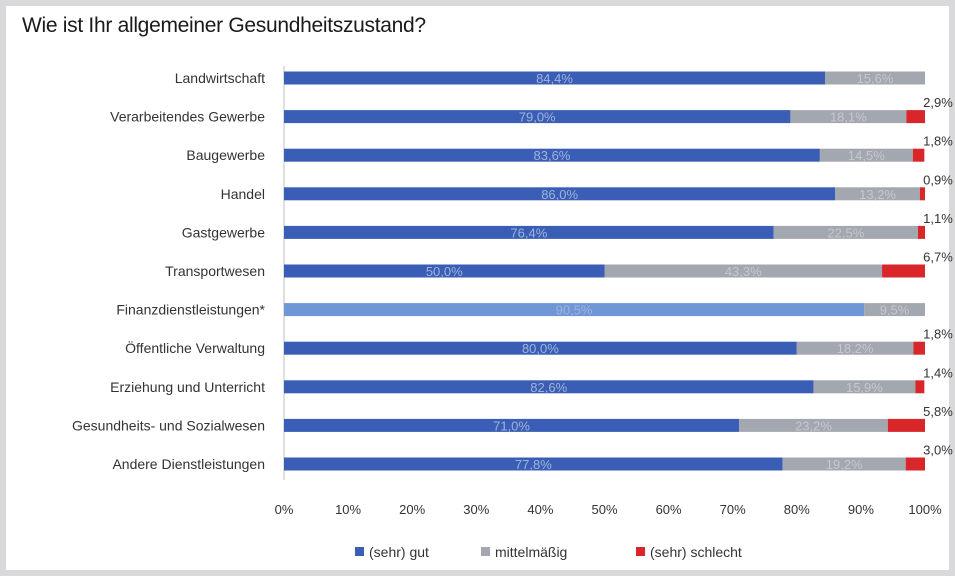  What do you see at coordinates (215, 271) in the screenshot?
I see `category-label: Transportwesen` at bounding box center [215, 271].